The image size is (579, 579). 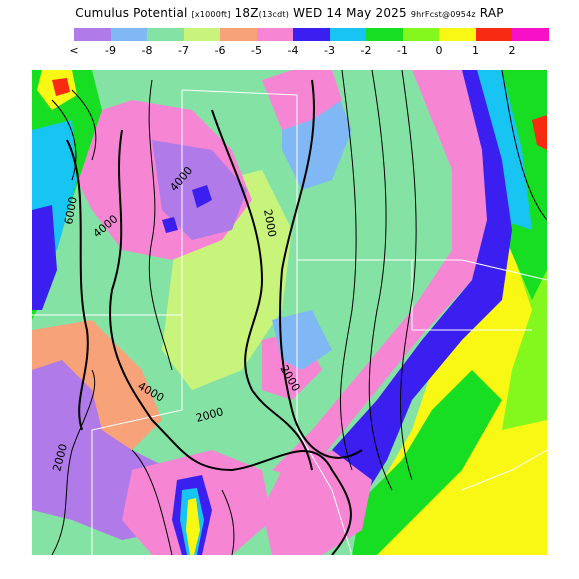 I want to click on north-central-pink, so click(x=302, y=100).